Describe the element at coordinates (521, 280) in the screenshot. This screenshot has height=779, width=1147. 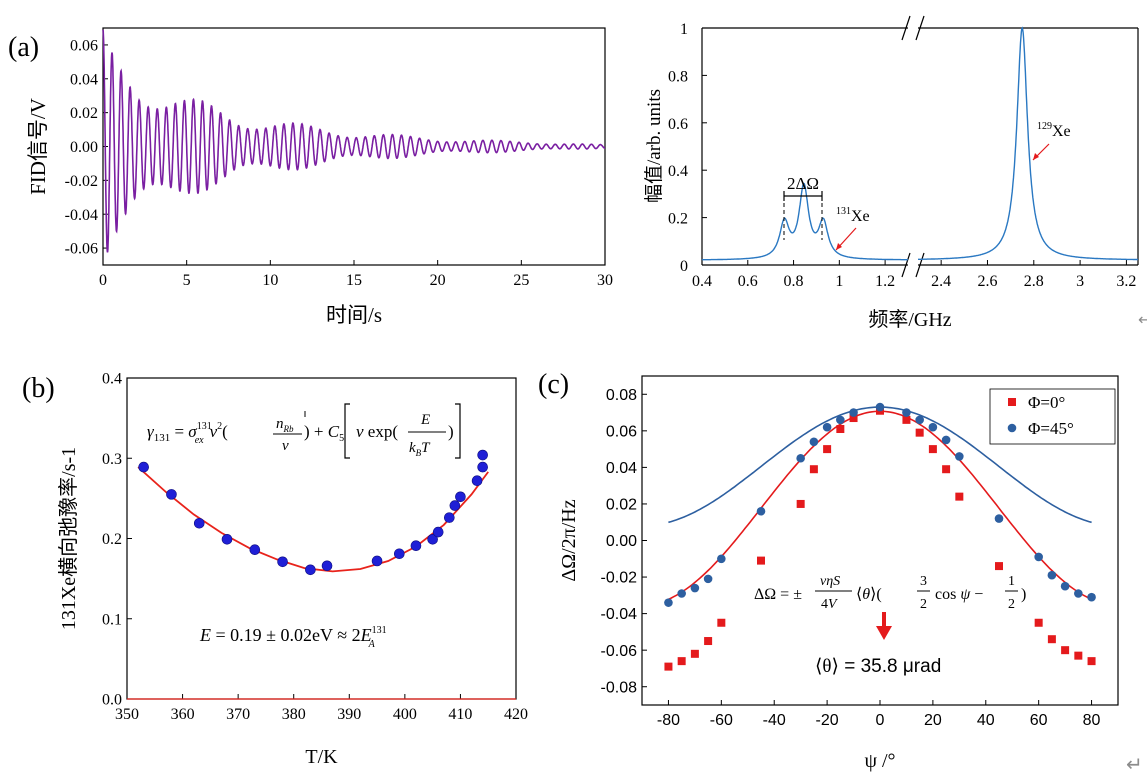
I see `a1-x-tick-label: 25` at that location.